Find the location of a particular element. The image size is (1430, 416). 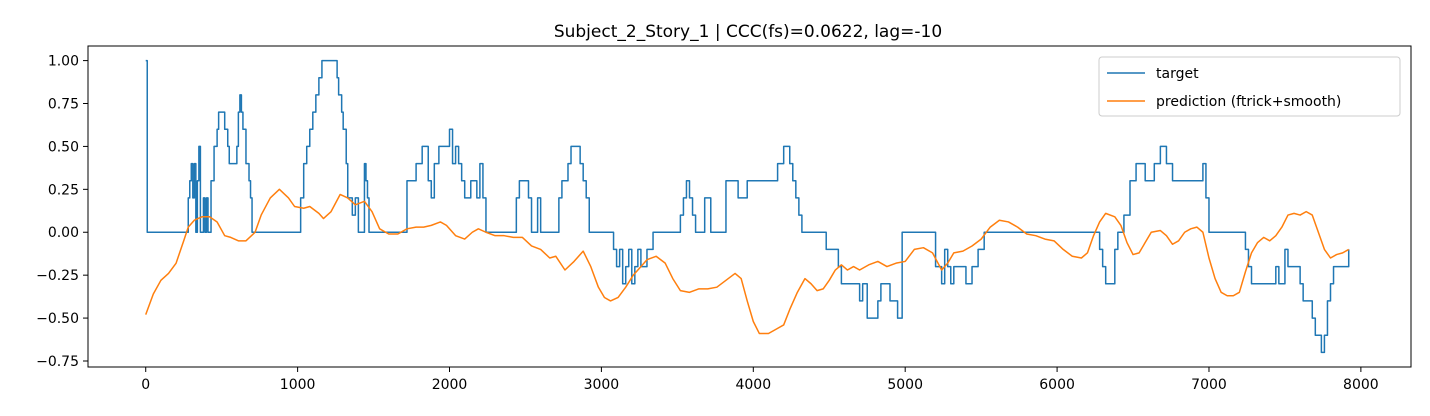

y-tick-label: 0.00 is located at coordinates (63, 233).